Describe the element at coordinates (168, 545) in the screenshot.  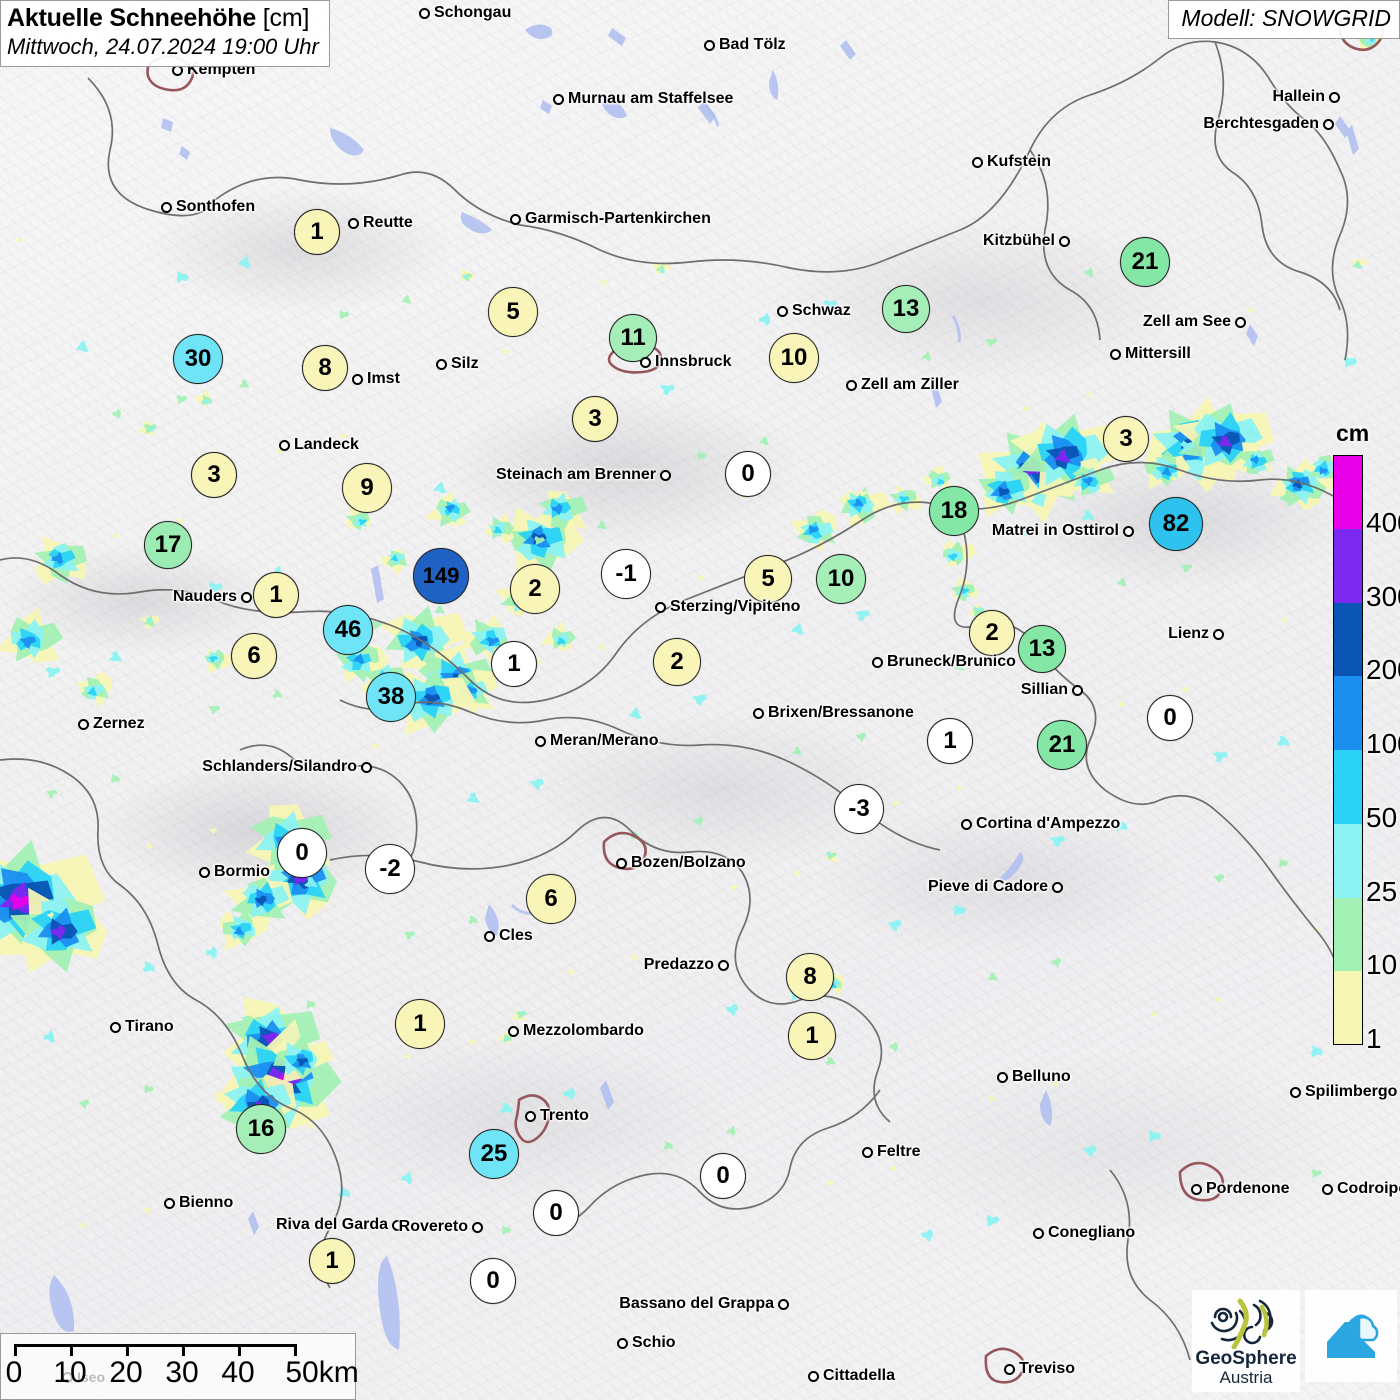
I see `snow-depth-marker: 17` at that location.